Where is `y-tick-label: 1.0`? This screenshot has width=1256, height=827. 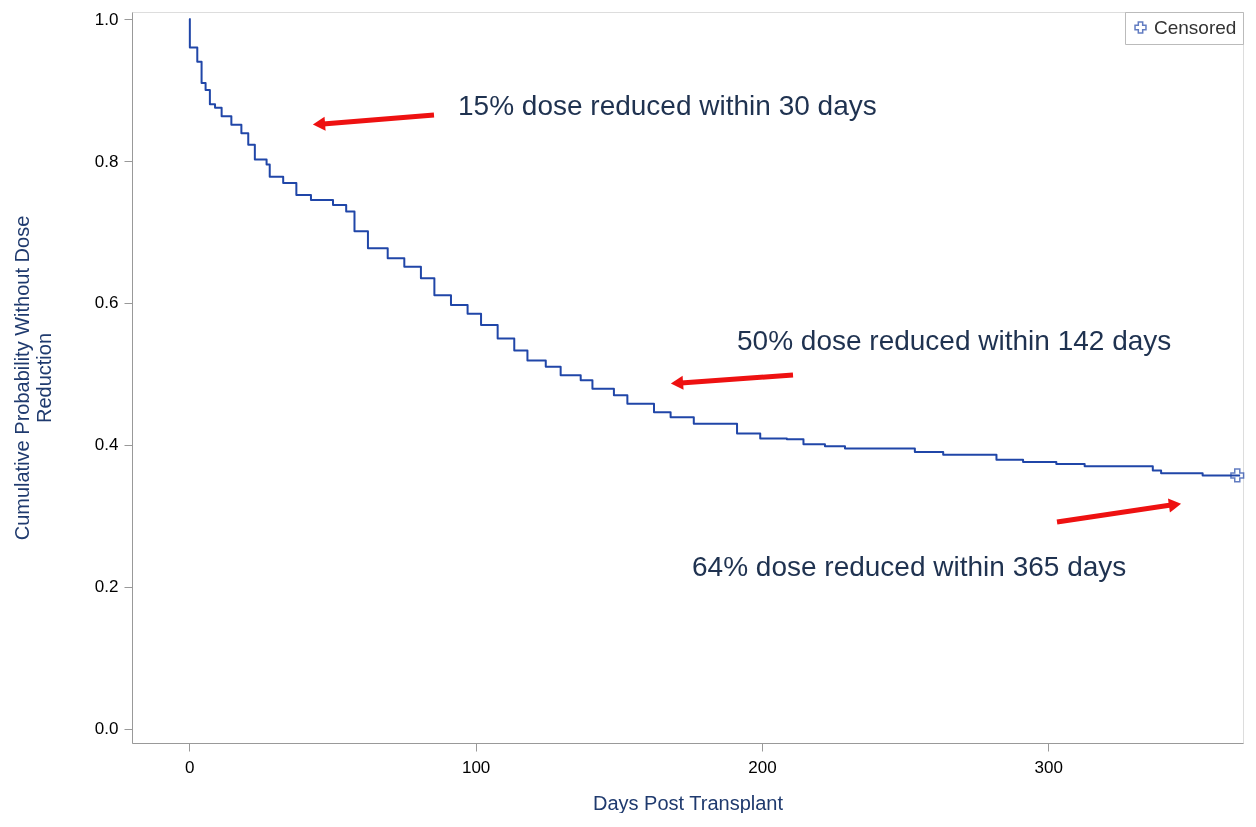 y-tick-label: 1.0 is located at coordinates (106, 19).